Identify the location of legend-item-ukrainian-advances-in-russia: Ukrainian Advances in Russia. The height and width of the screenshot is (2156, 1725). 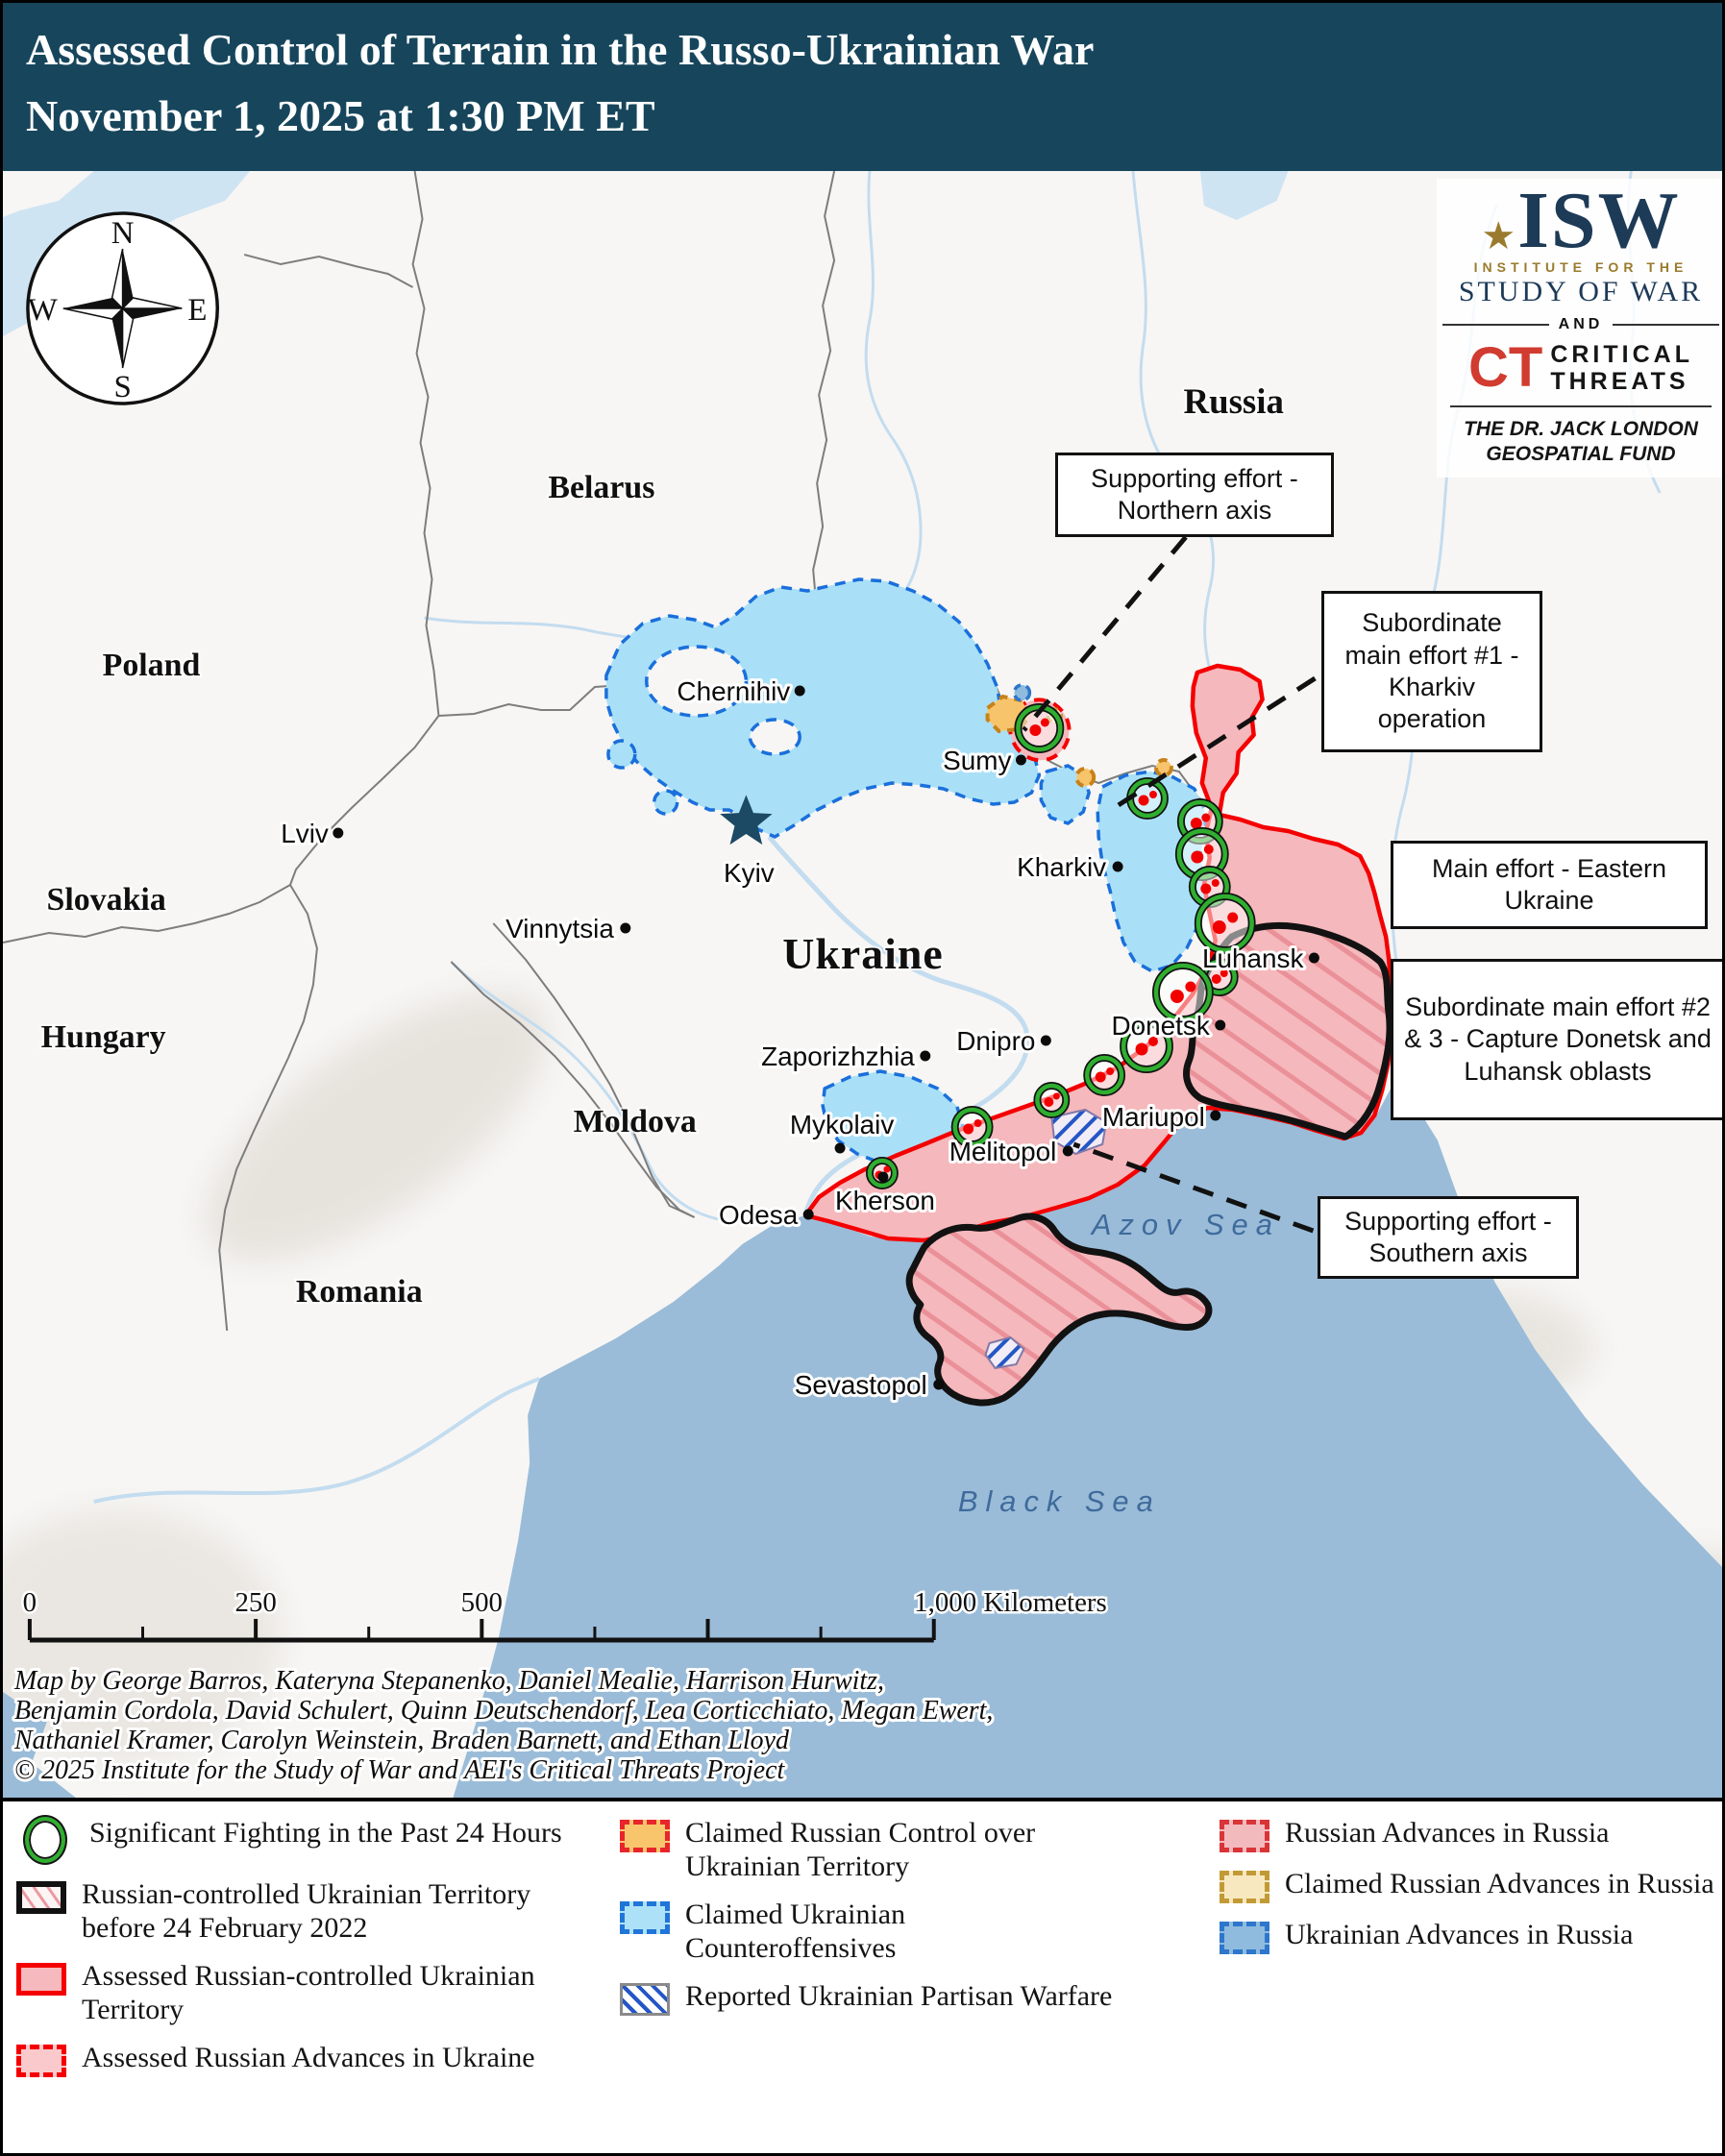
(1469, 1936).